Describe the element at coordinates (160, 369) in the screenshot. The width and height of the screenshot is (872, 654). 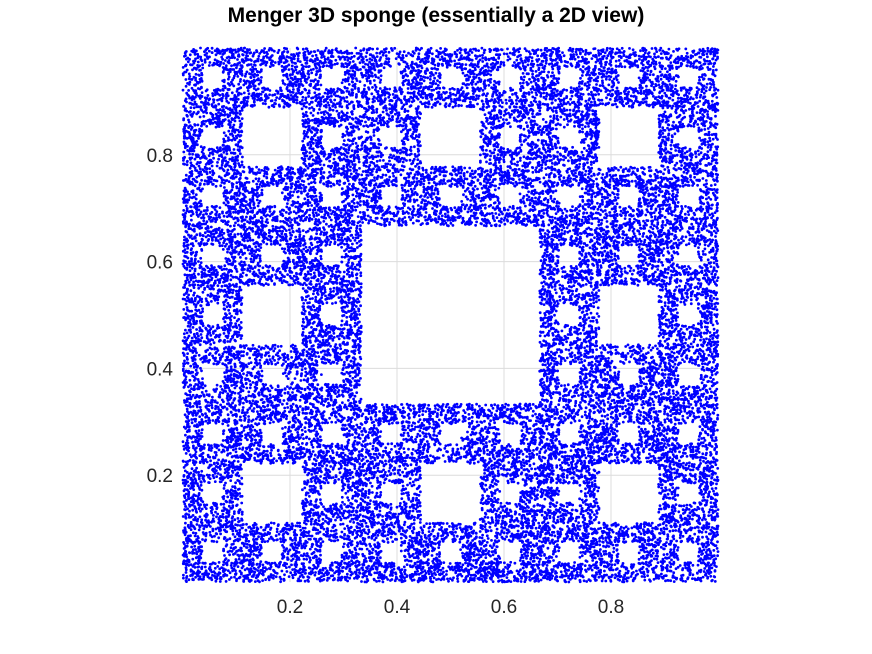
I see `y-tick-label: 0.4` at that location.